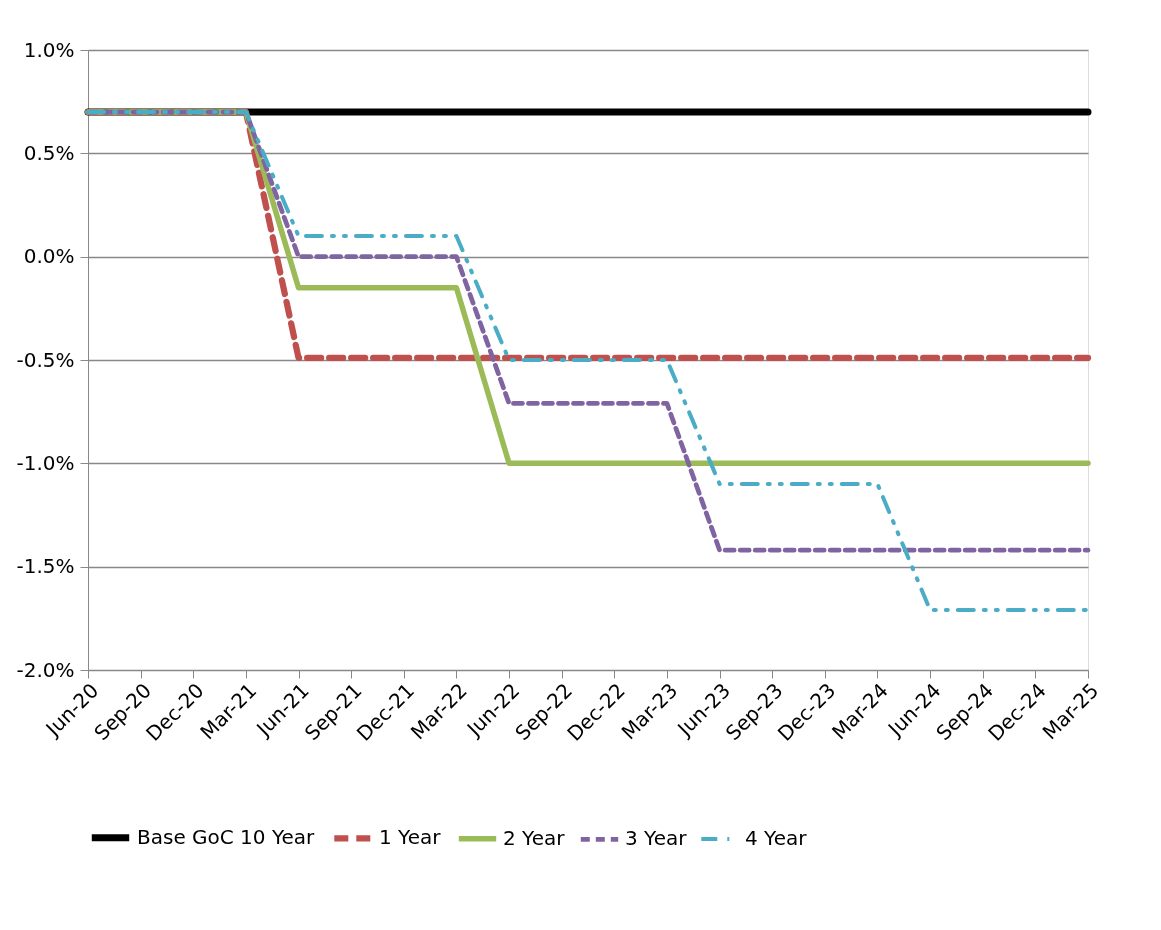  I want to click on y-tick-label: -2.0%, so click(45, 669).